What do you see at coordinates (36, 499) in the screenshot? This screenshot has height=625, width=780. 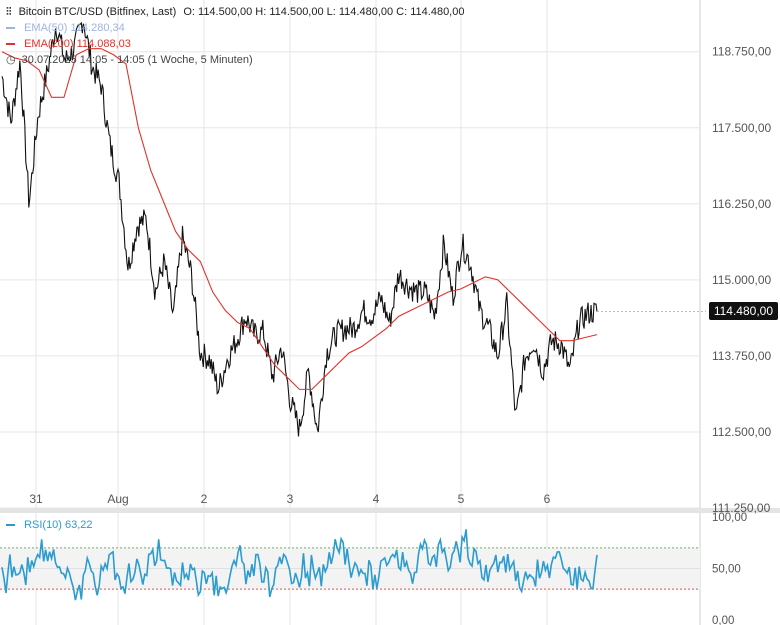 I see `x-tick-label: 31` at bounding box center [36, 499].